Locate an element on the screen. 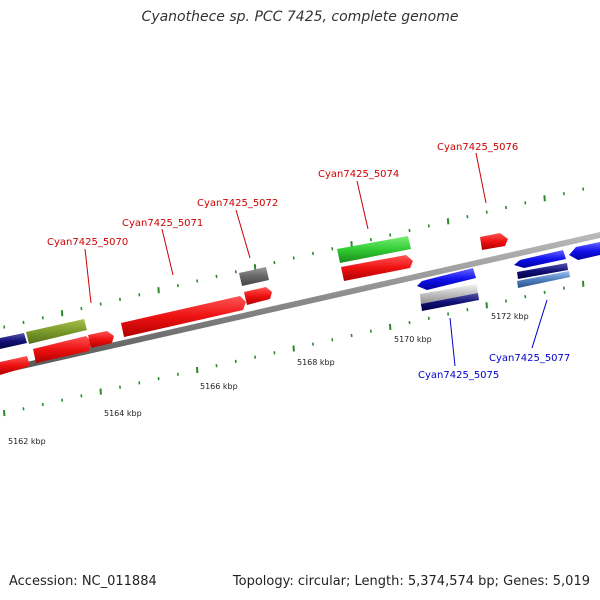  ruler-label: 5166 kbp is located at coordinates (219, 386).